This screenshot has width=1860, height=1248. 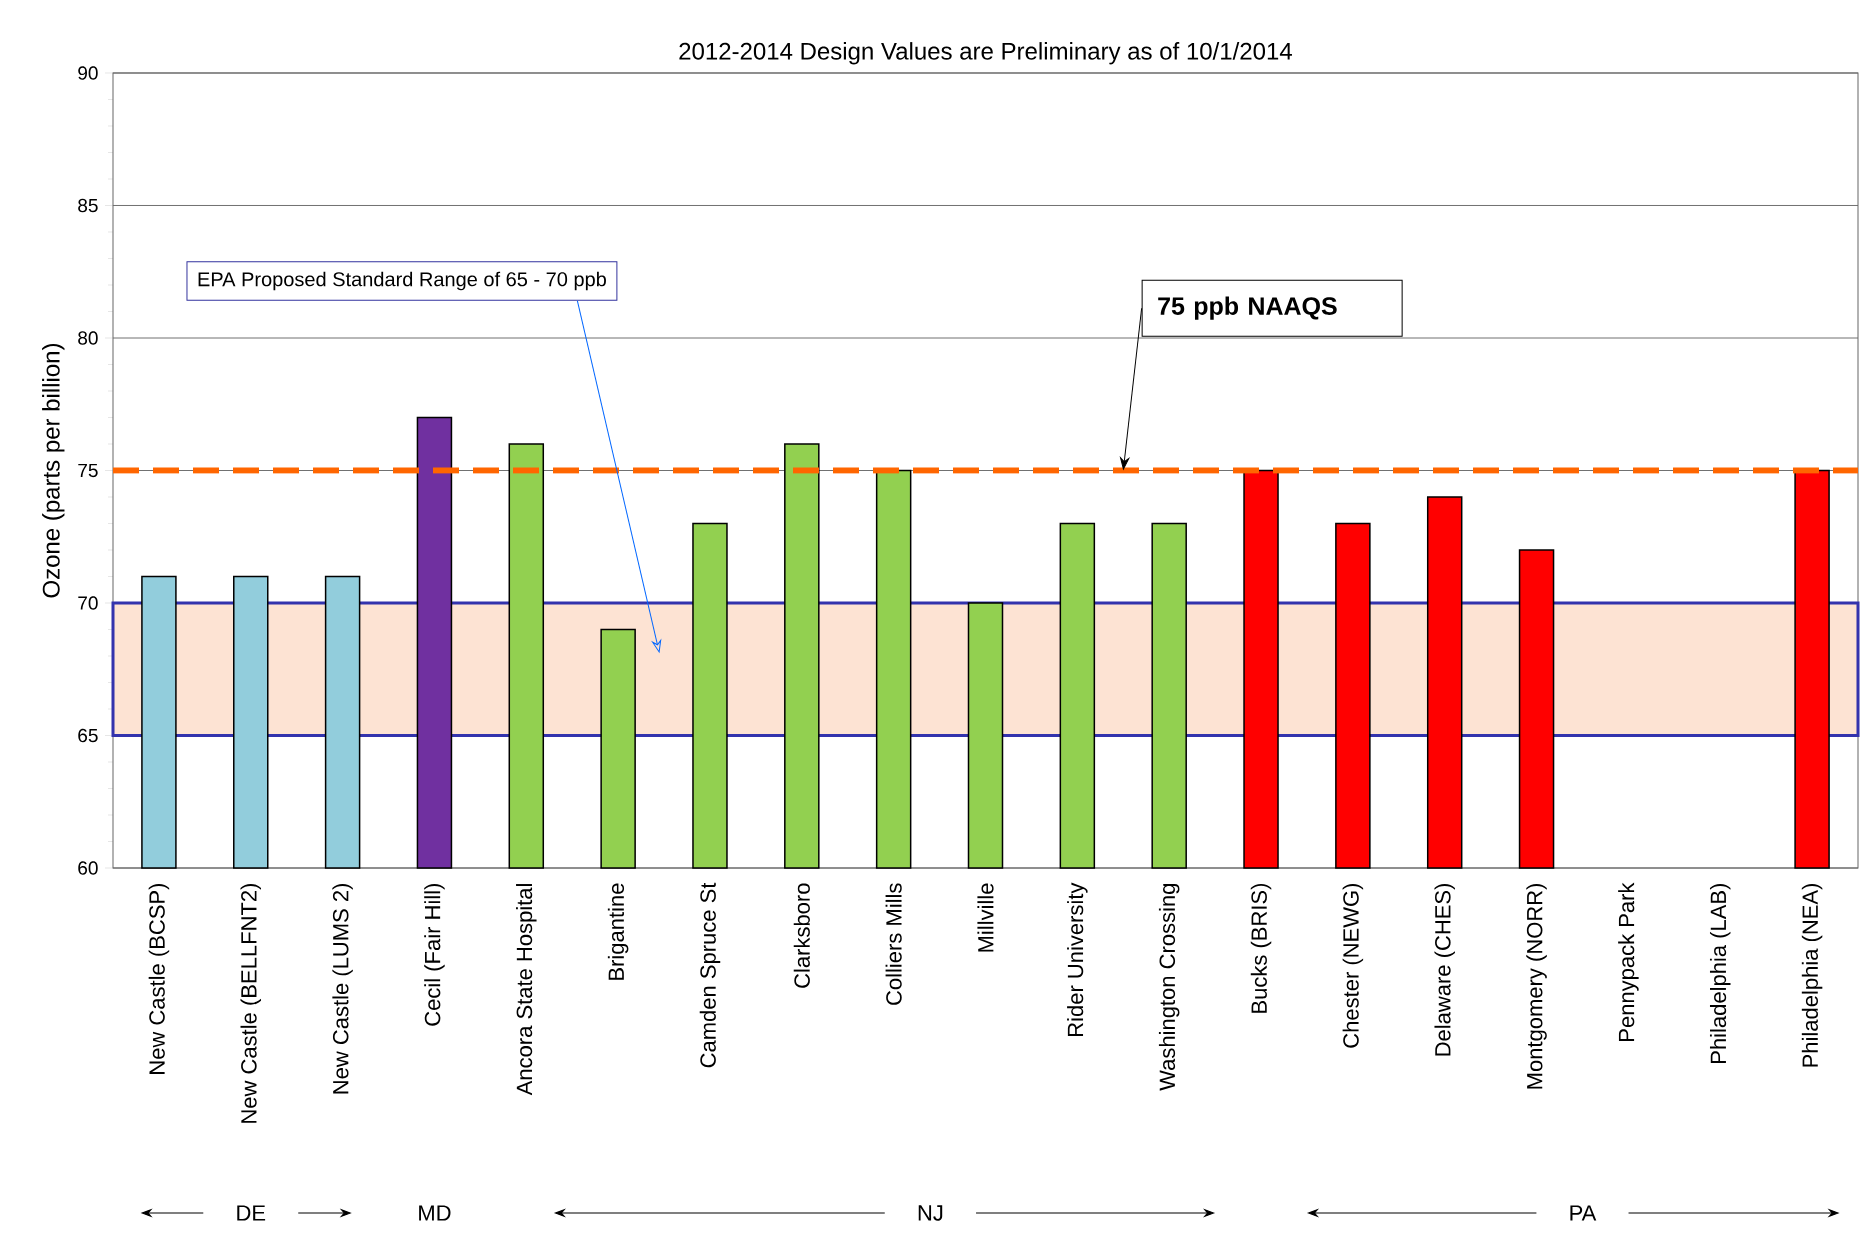 What do you see at coordinates (342, 988) in the screenshot?
I see `x-tick-label: New Castle (LUMS 2)` at bounding box center [342, 988].